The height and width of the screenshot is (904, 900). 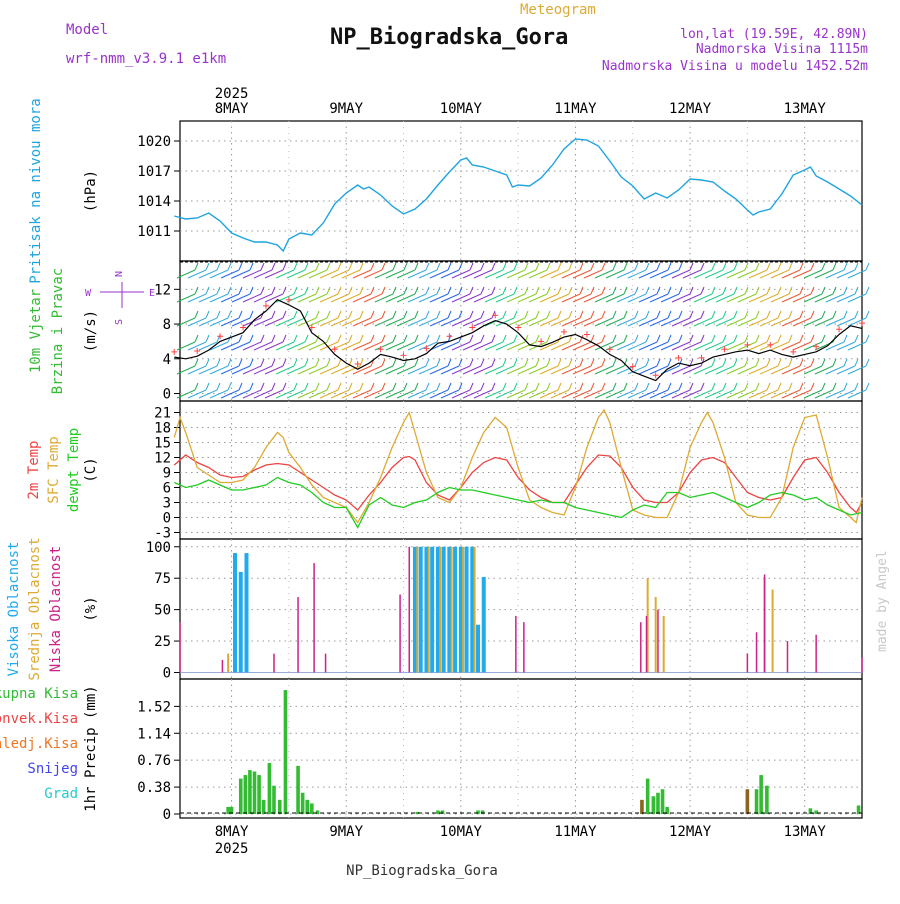 I want to click on y-tick-label: 1014, so click(x=154, y=202).